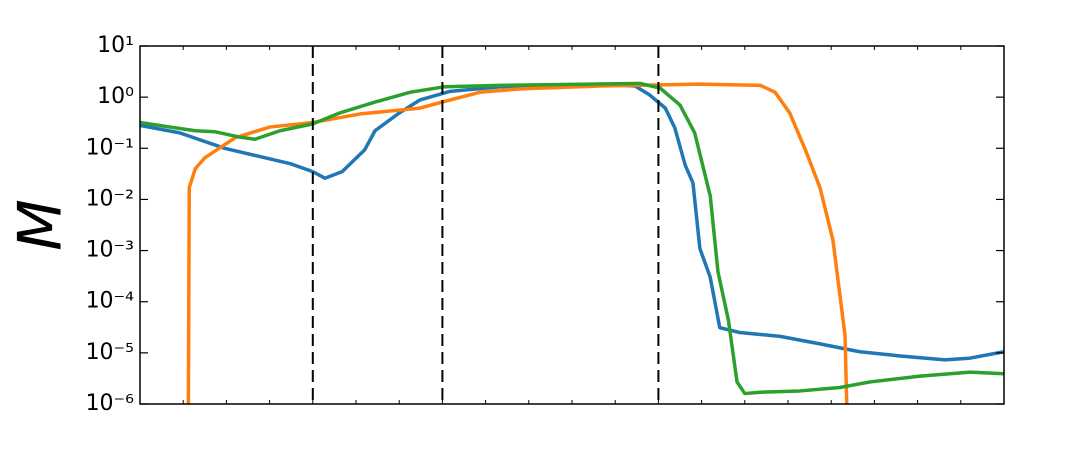 This screenshot has height=454, width=1080. What do you see at coordinates (41, 225) in the screenshot?
I see `y-axis-label: M` at bounding box center [41, 225].